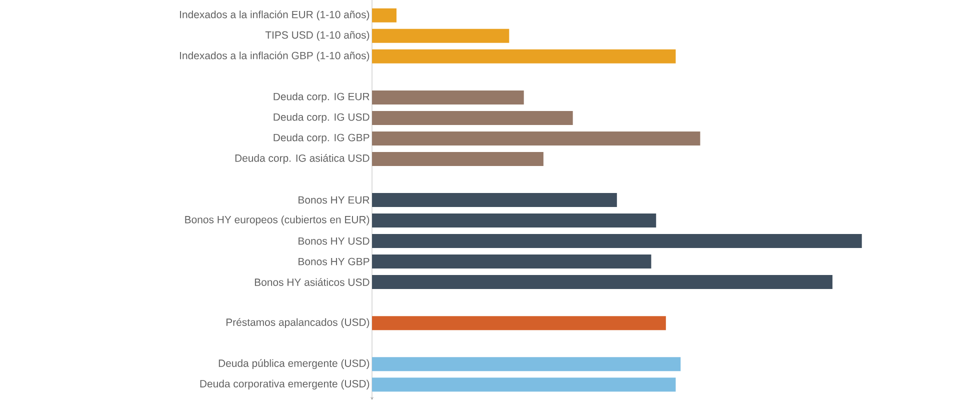  Describe the element at coordinates (322, 97) in the screenshot. I see `y-tick-label: Deuda corp. IG EUR` at that location.